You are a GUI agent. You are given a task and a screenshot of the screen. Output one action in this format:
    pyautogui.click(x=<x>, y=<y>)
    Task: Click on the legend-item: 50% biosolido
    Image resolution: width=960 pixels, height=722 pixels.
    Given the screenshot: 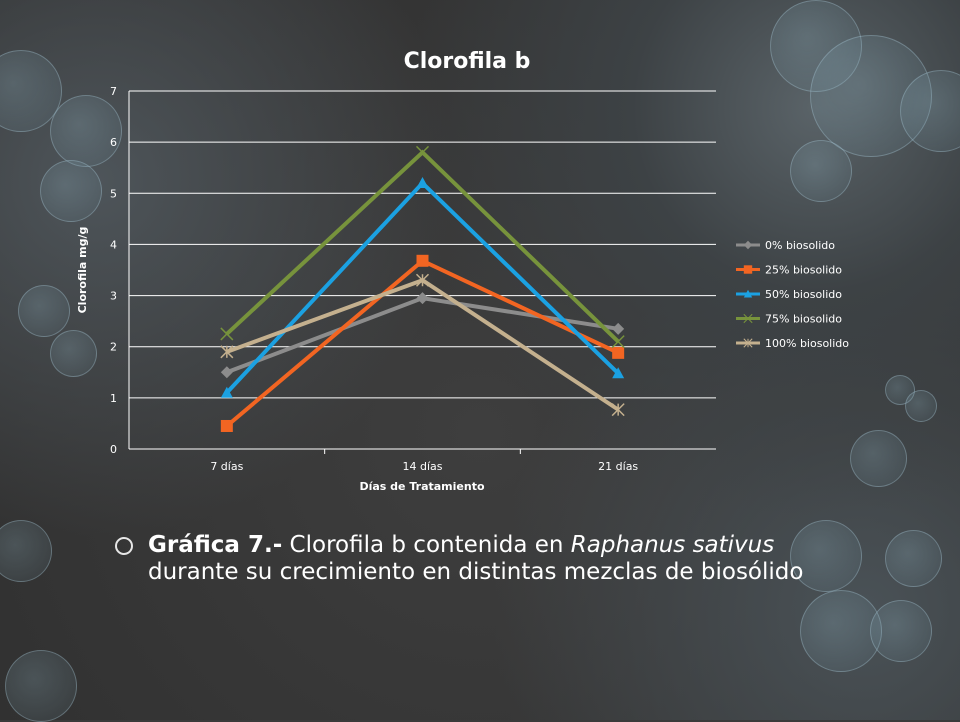 What is the action you would take?
    pyautogui.click(x=789, y=294)
    